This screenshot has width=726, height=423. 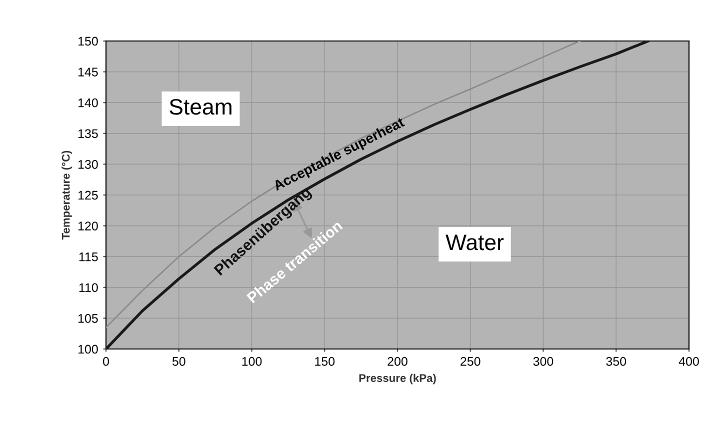 I want to click on y-tick-label: 110, so click(x=88, y=287).